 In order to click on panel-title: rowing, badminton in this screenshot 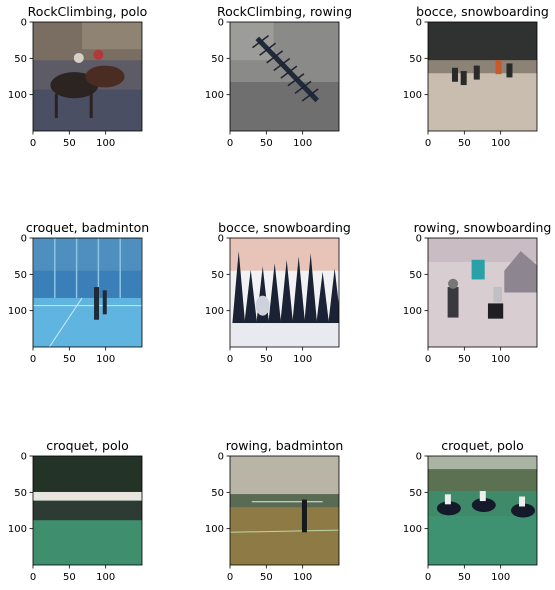, I will do `click(285, 445)`.